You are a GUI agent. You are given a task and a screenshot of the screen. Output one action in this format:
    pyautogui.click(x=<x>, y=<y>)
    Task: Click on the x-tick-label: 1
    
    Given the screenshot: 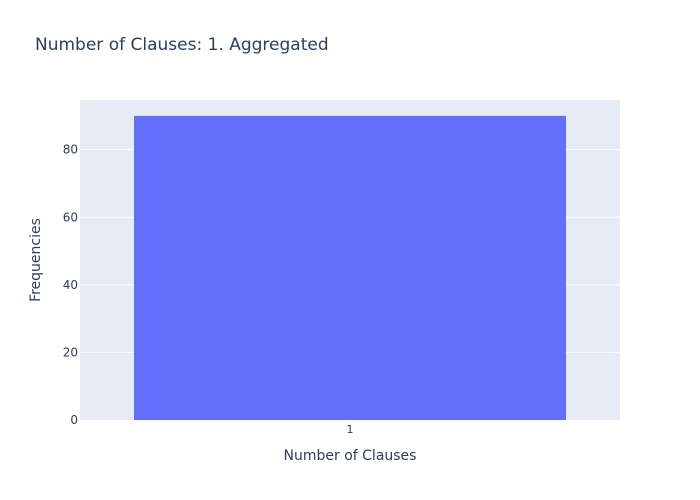 What is the action you would take?
    pyautogui.click(x=350, y=429)
    